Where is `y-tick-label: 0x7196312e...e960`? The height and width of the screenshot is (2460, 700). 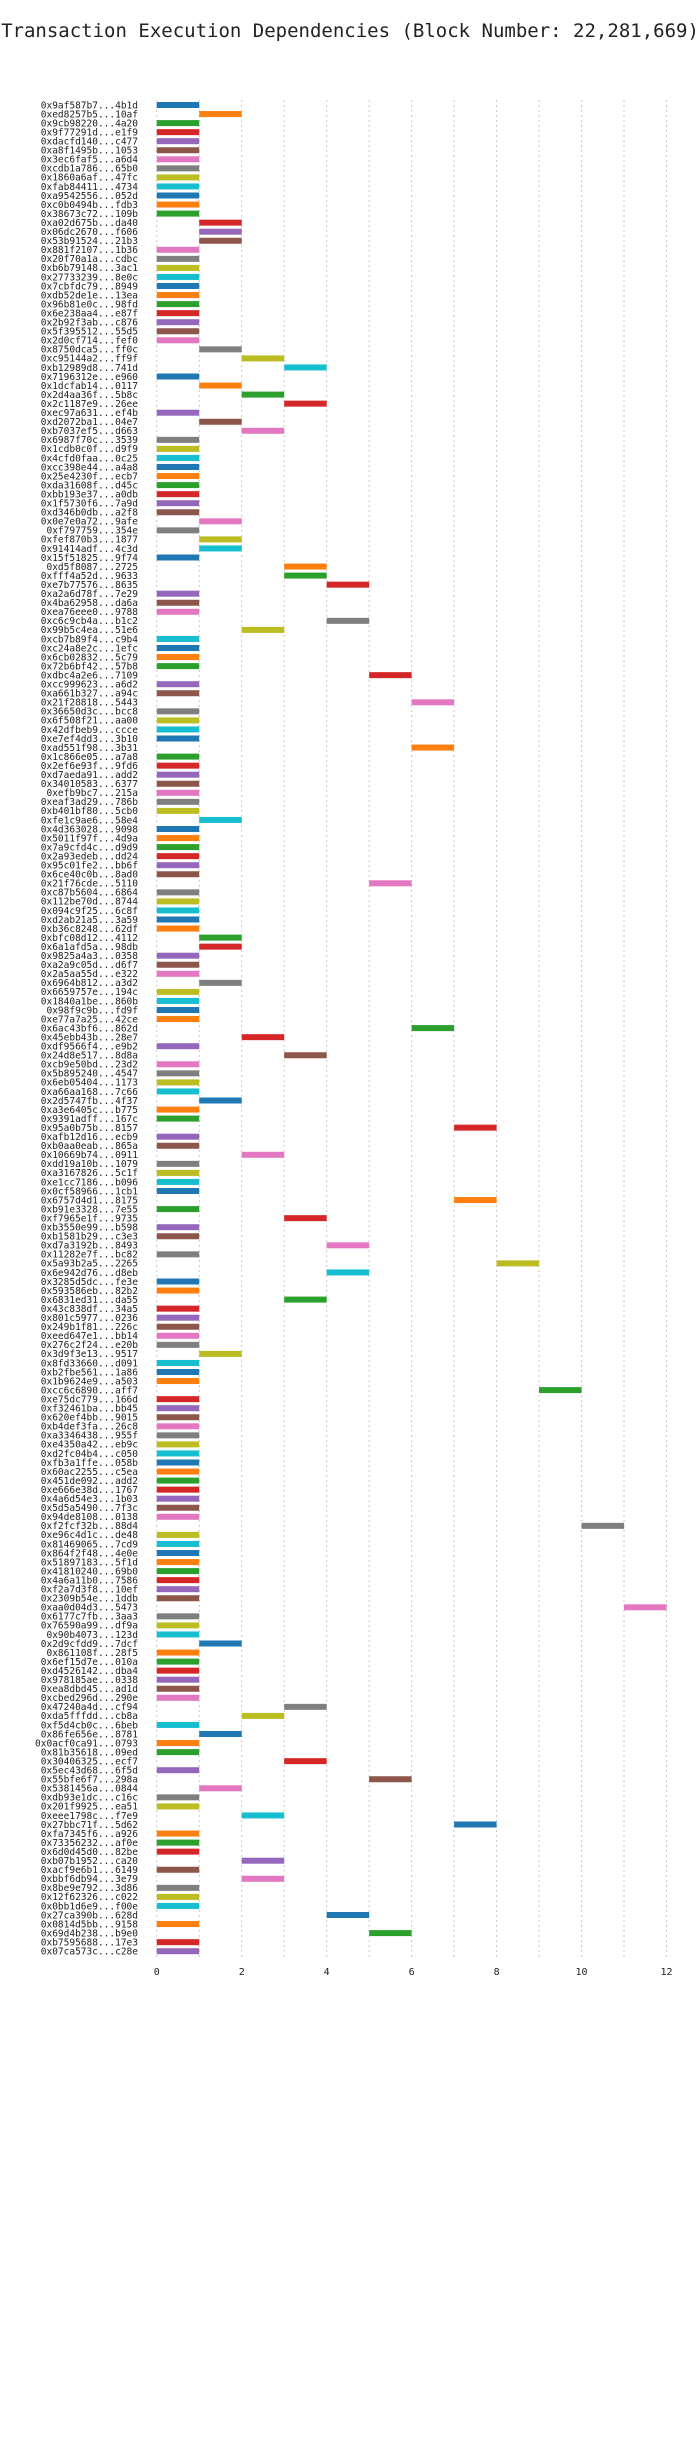
y-tick-label: 0x7196312e...e960 is located at coordinates (90, 377).